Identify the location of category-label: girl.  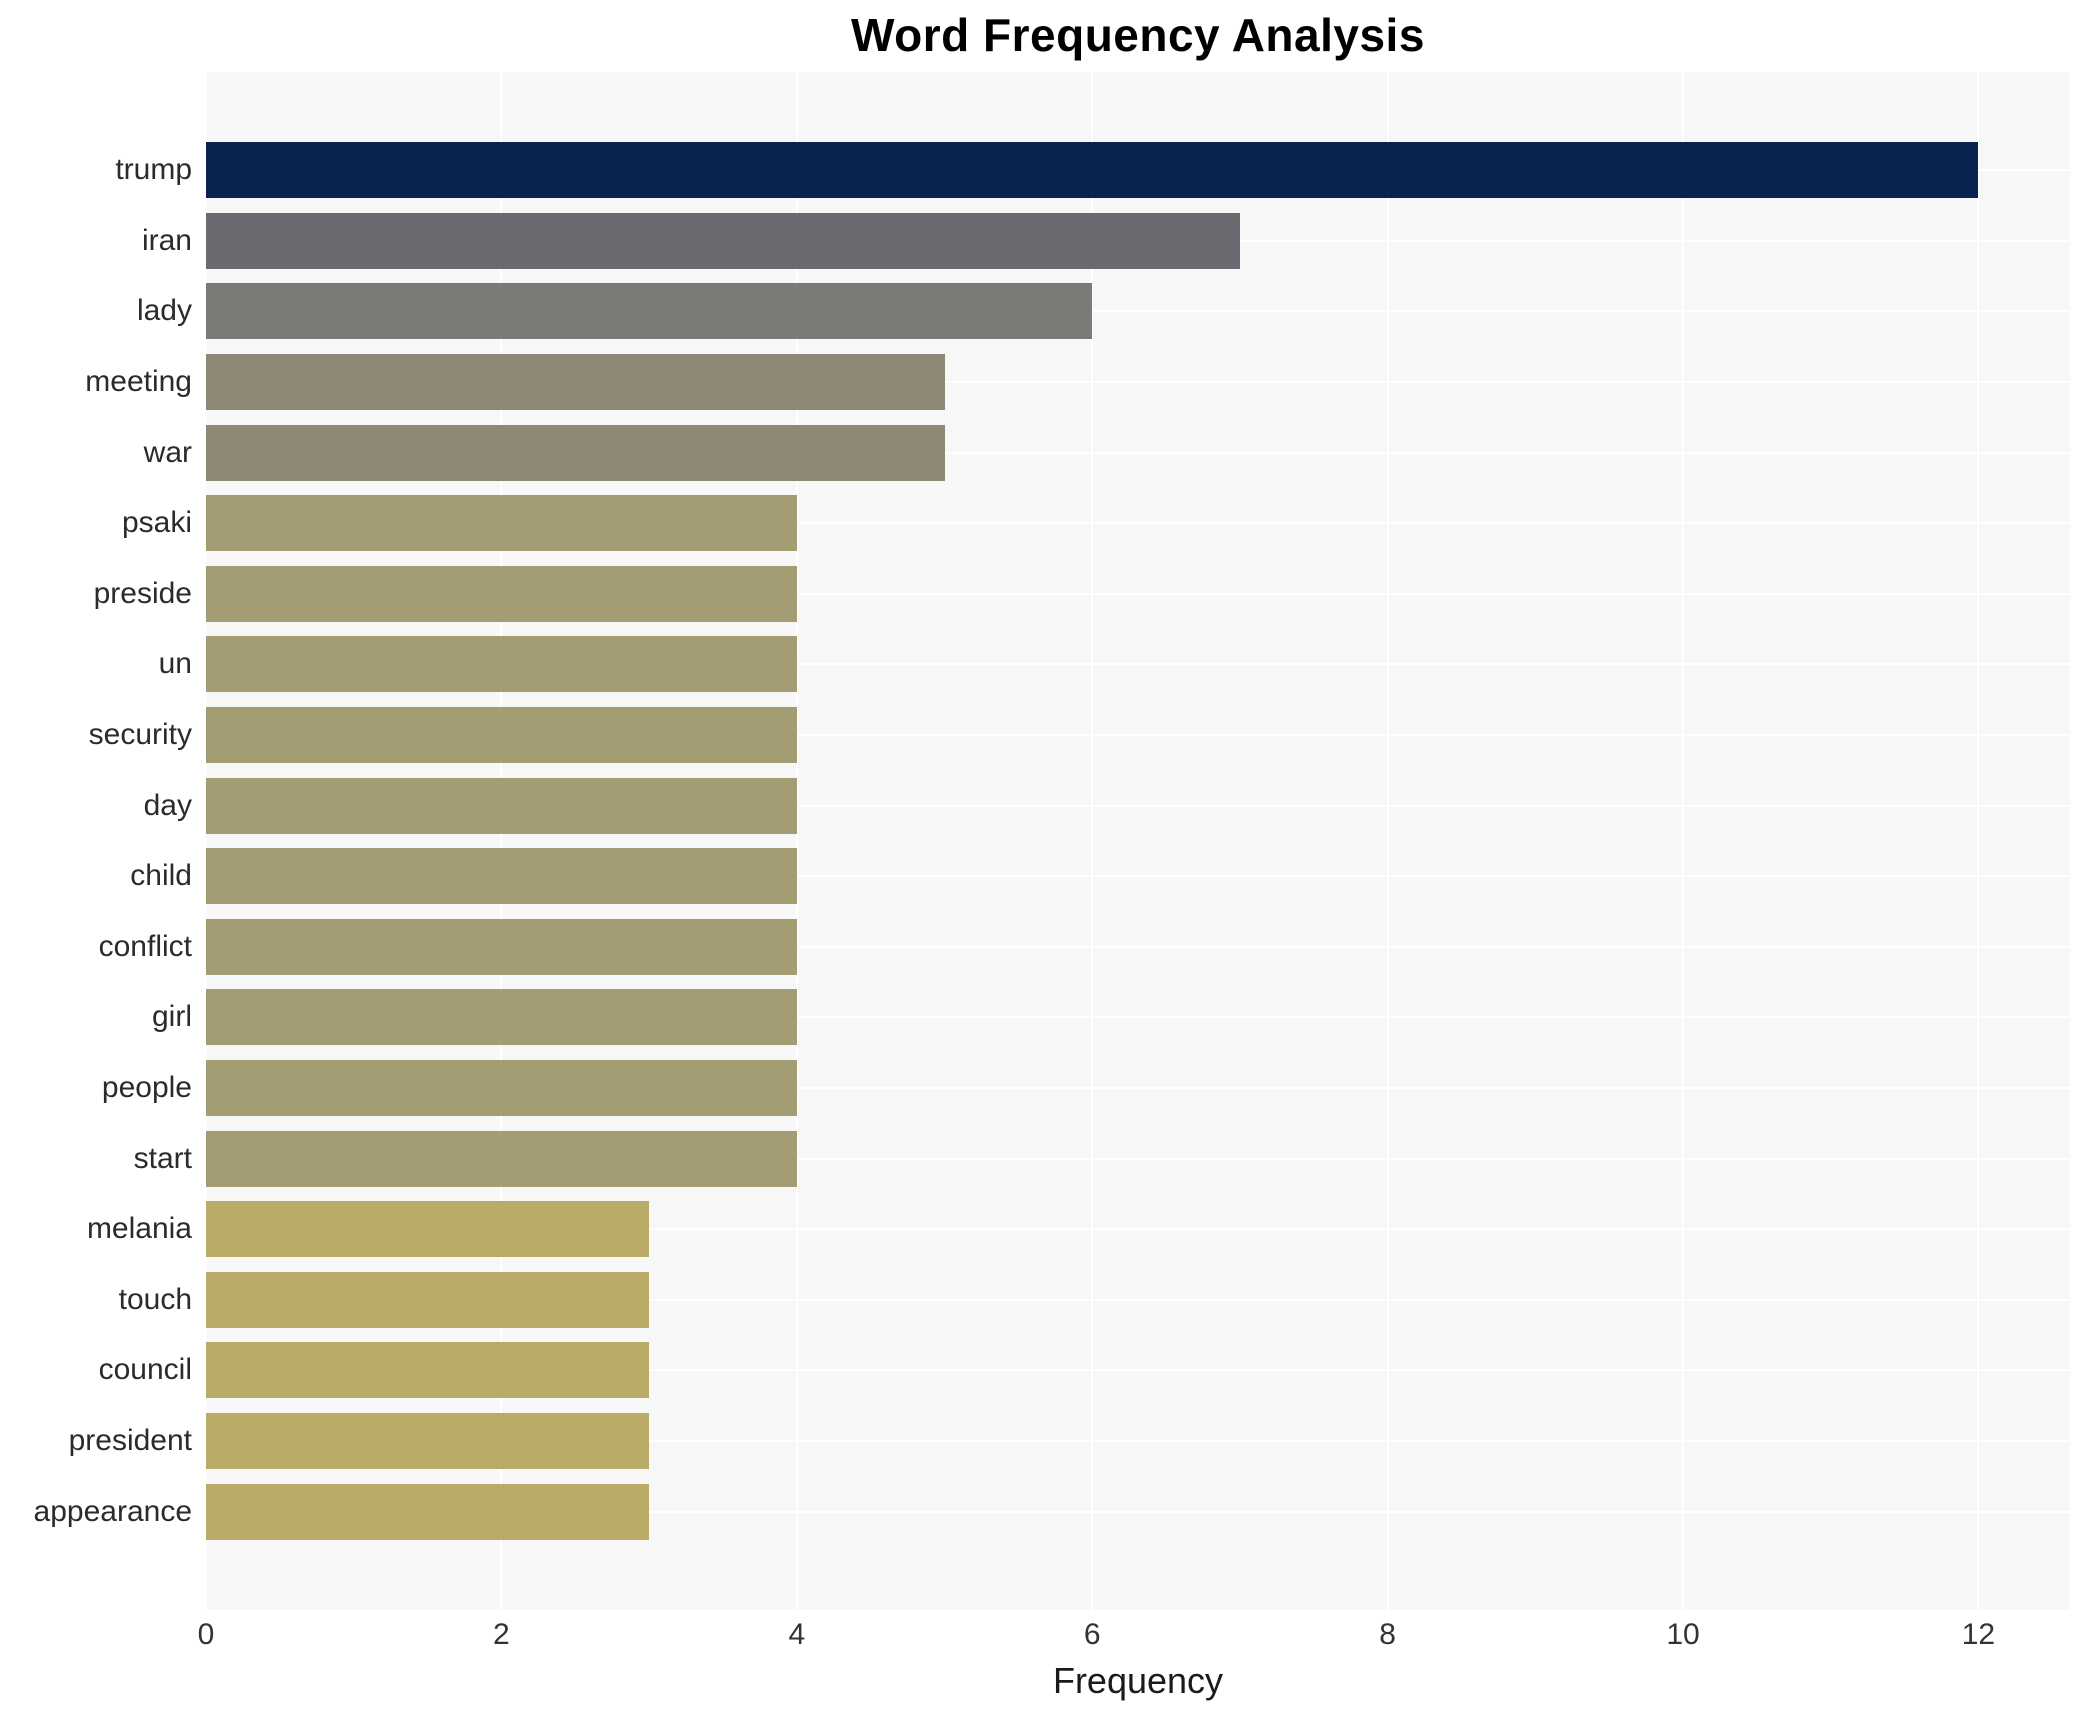
(171, 1017).